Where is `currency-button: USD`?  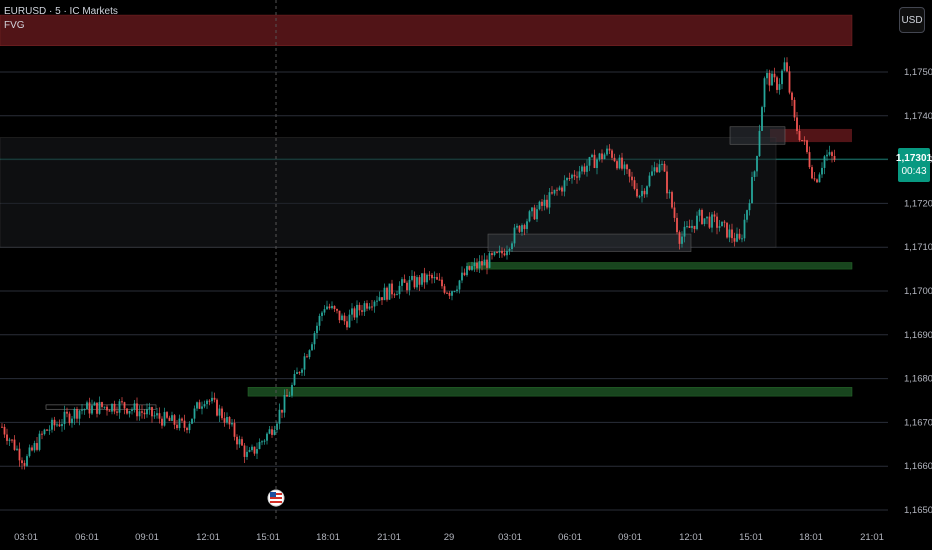
currency-button: USD is located at coordinates (912, 20).